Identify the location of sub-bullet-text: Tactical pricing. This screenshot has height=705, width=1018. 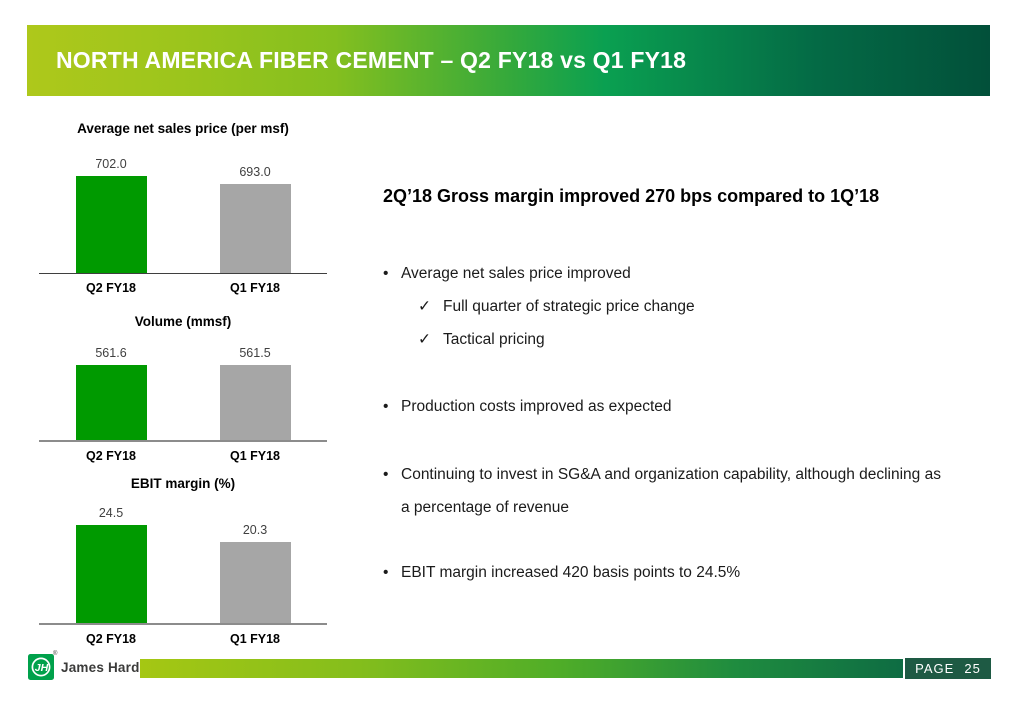
(494, 339).